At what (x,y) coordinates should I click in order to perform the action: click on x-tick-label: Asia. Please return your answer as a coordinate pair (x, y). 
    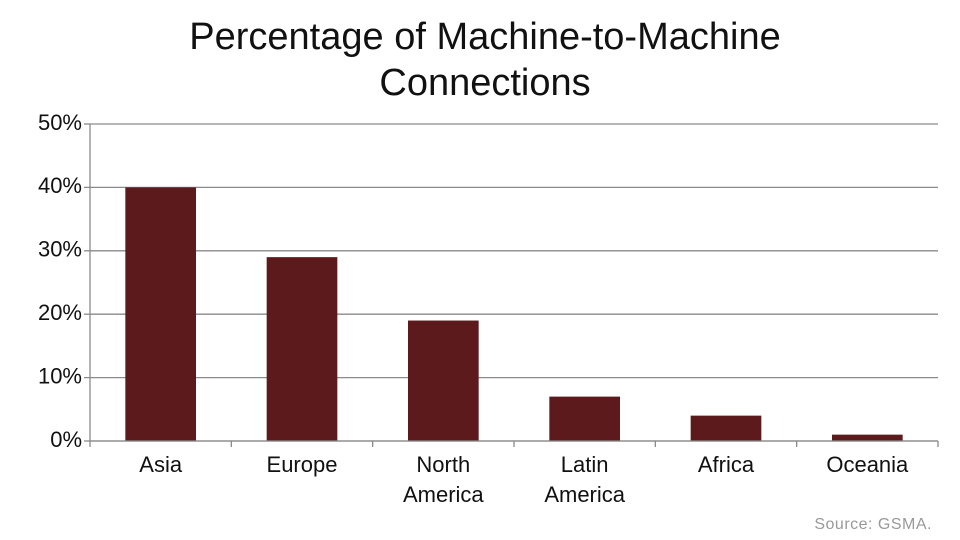
    Looking at the image, I should click on (161, 464).